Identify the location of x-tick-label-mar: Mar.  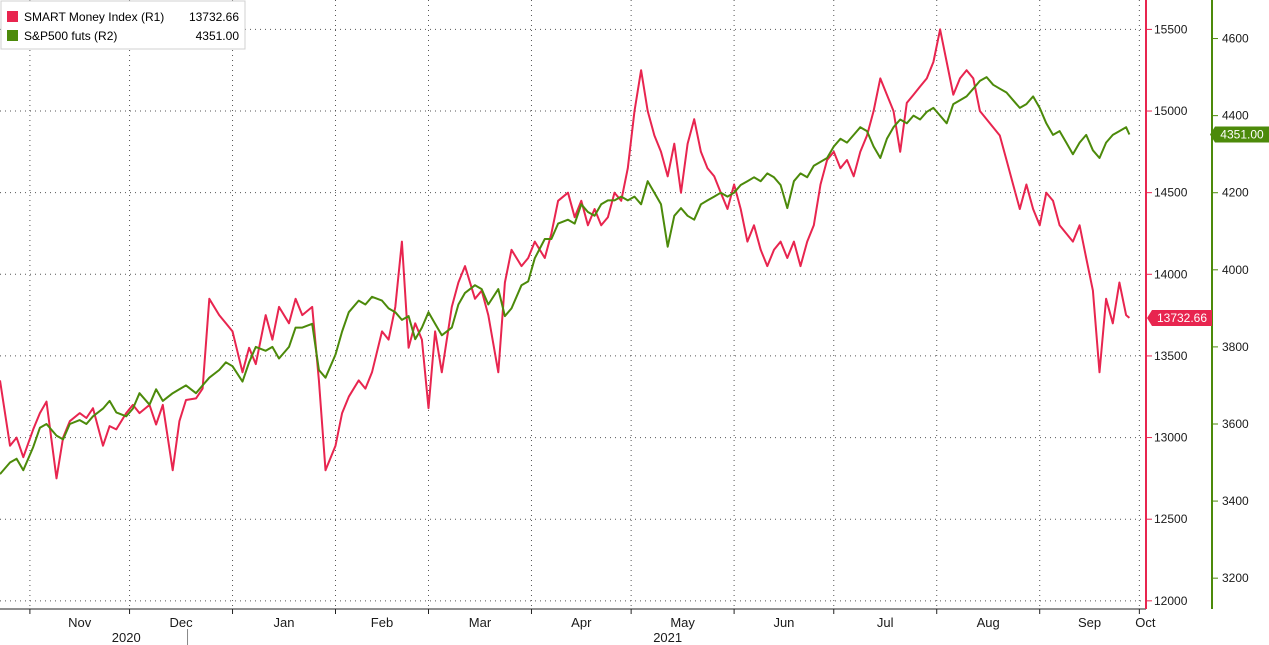
(480, 622).